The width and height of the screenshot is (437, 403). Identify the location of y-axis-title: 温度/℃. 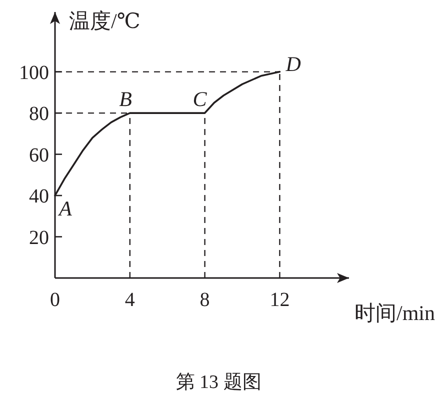
(104, 21).